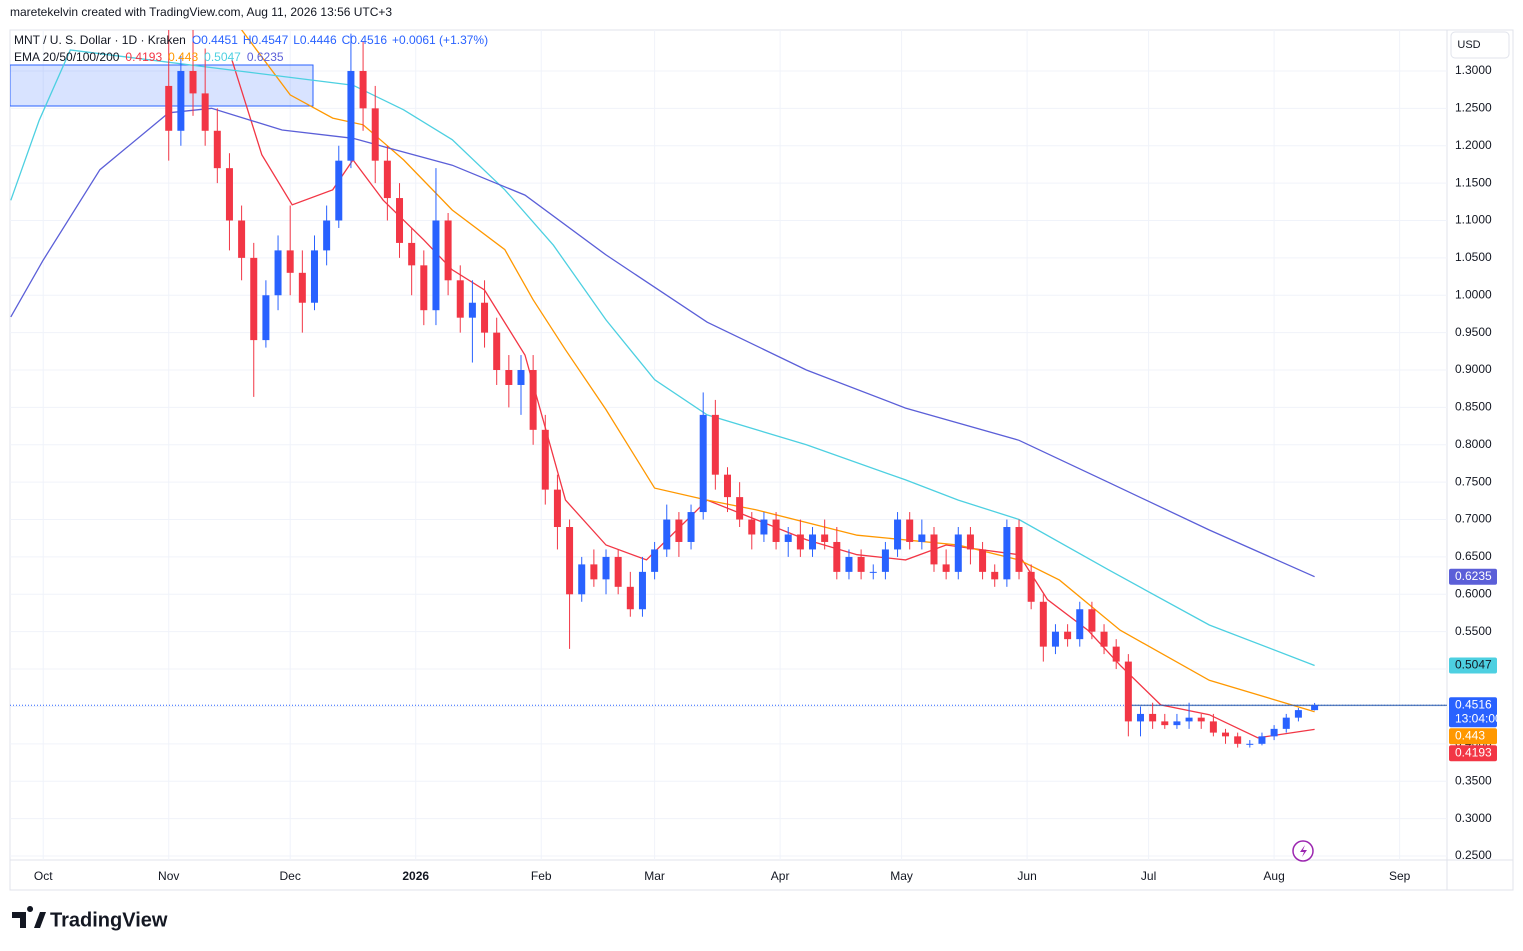 This screenshot has height=951, width=1523. I want to click on y-tick-label: 0.9500, so click(1473, 332).